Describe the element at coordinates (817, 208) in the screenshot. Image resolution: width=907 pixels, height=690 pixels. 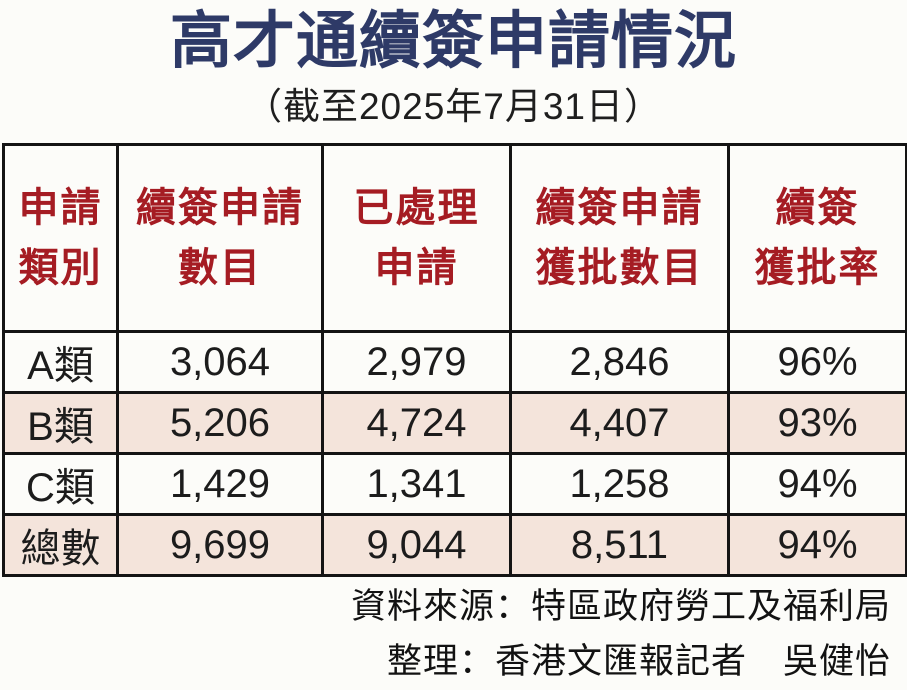
I see `col-header-rate-line1: 續簽` at that location.